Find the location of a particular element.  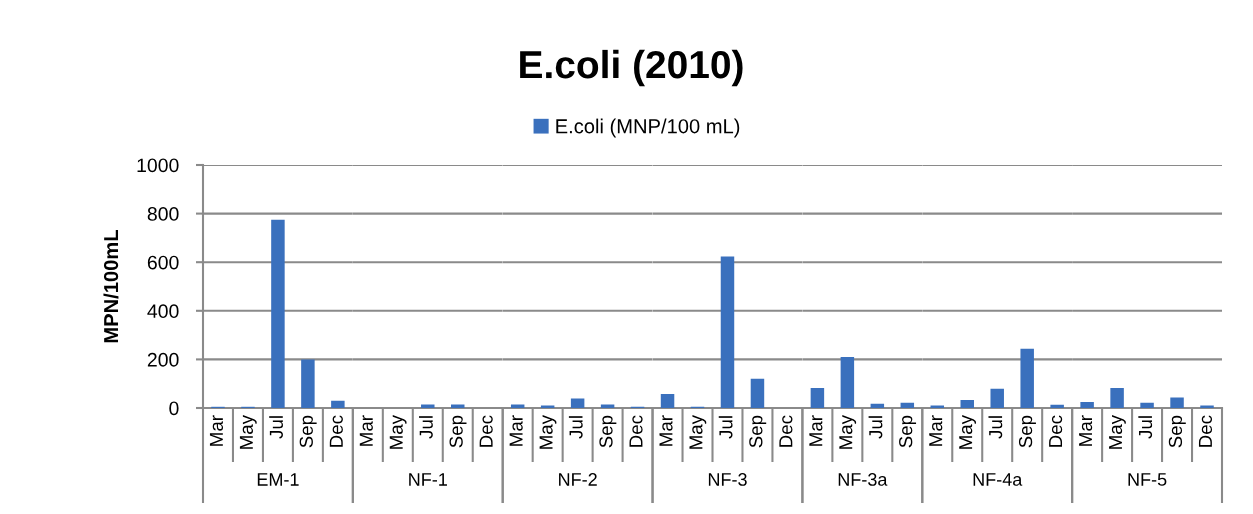

y-axis-title: MPN/100mL is located at coordinates (111, 286).